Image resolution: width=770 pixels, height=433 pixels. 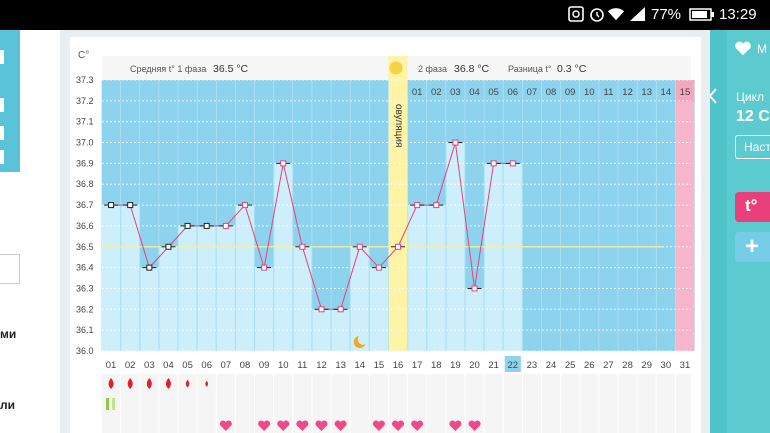 What do you see at coordinates (589, 365) in the screenshot?
I see `x-day-label: 26` at bounding box center [589, 365].